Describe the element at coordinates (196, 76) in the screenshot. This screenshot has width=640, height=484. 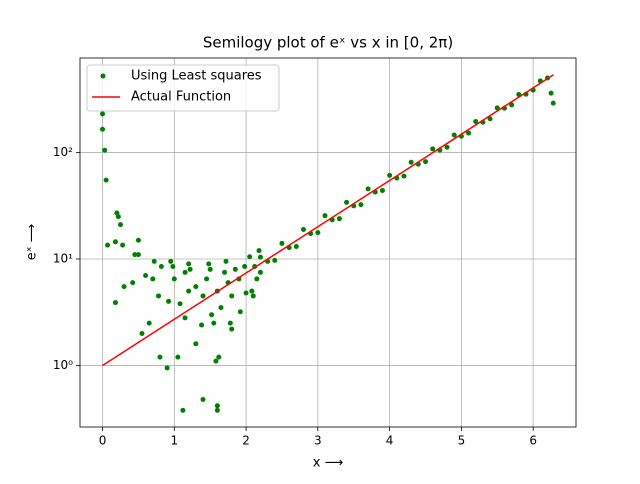
I see `legend-label: Using Least squares` at that location.